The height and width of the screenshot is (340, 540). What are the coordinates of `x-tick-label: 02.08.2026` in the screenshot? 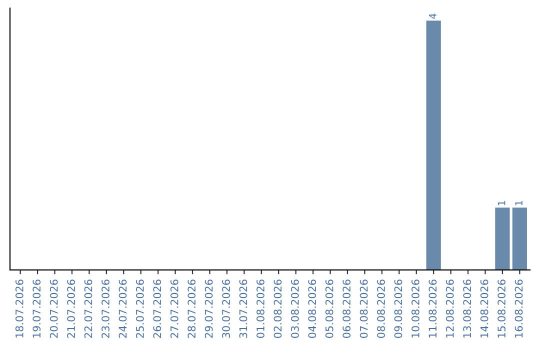 It's located at (278, 309).